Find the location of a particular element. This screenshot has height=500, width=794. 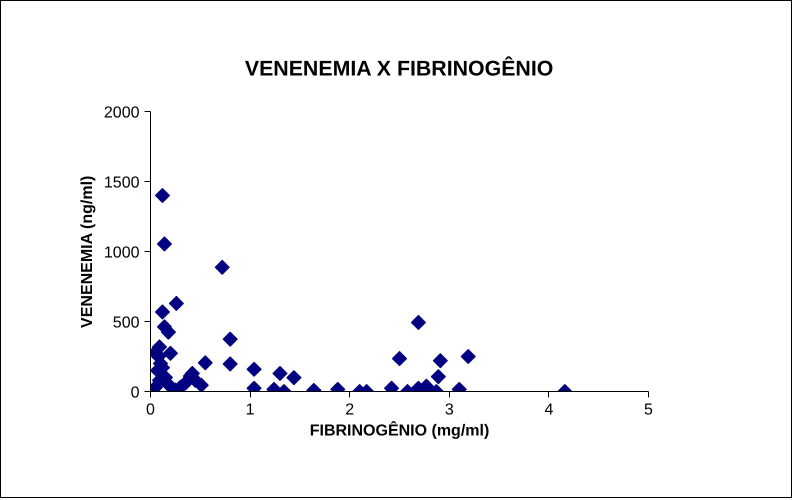

x-tick-label: 4 is located at coordinates (549, 410).